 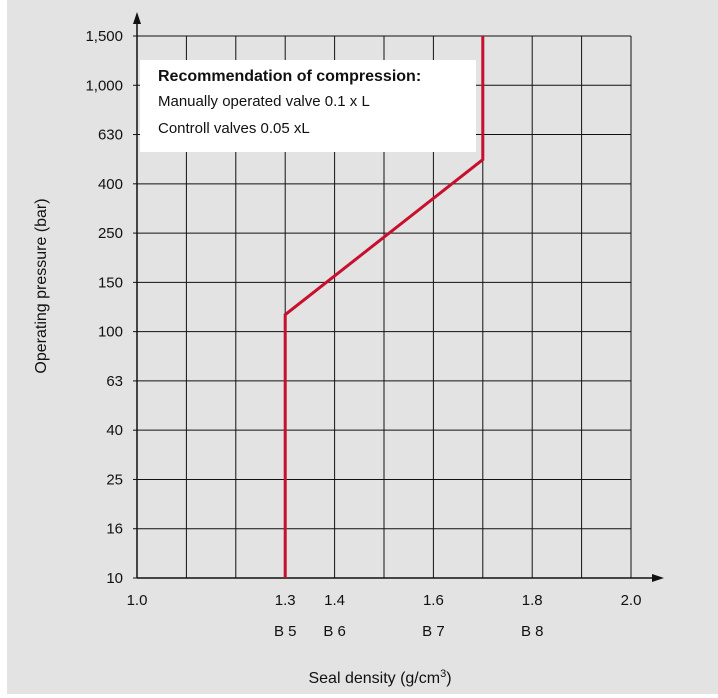 I want to click on x-axis-title: Seal density (g/cm3), so click(x=379, y=677).